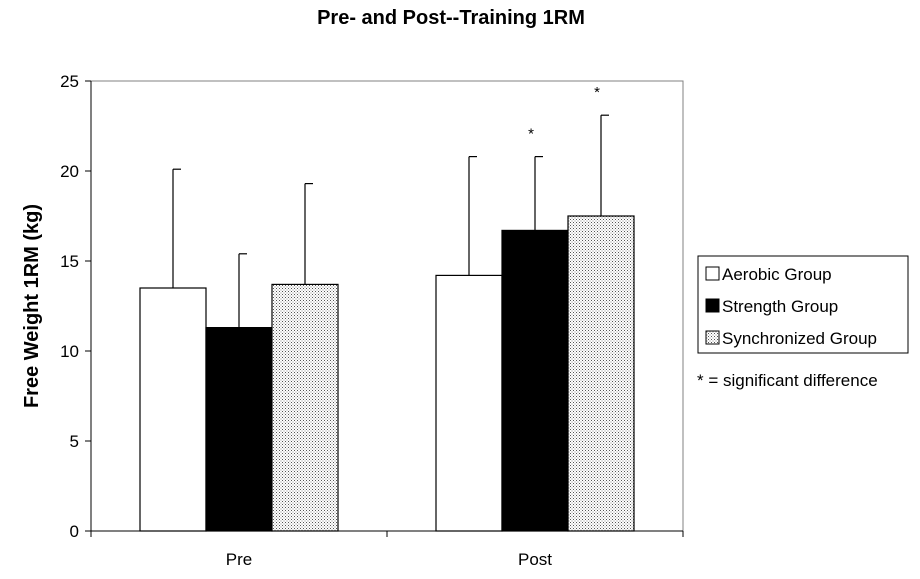 This screenshot has height=579, width=920. I want to click on legend-label: Aerobic Group, so click(777, 274).